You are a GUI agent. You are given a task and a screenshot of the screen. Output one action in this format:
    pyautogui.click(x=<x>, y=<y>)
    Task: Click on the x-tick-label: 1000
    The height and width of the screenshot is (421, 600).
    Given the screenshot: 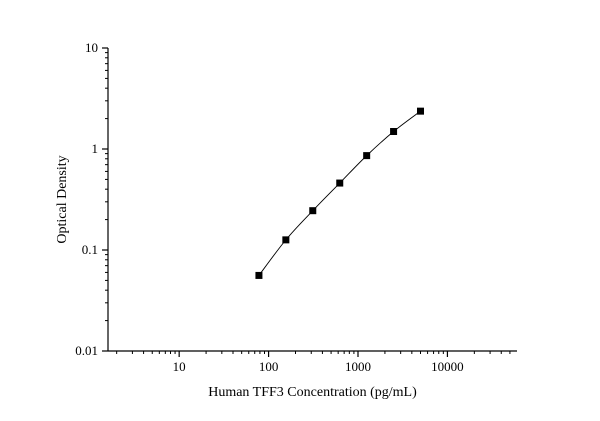 What is the action you would take?
    pyautogui.click(x=358, y=366)
    